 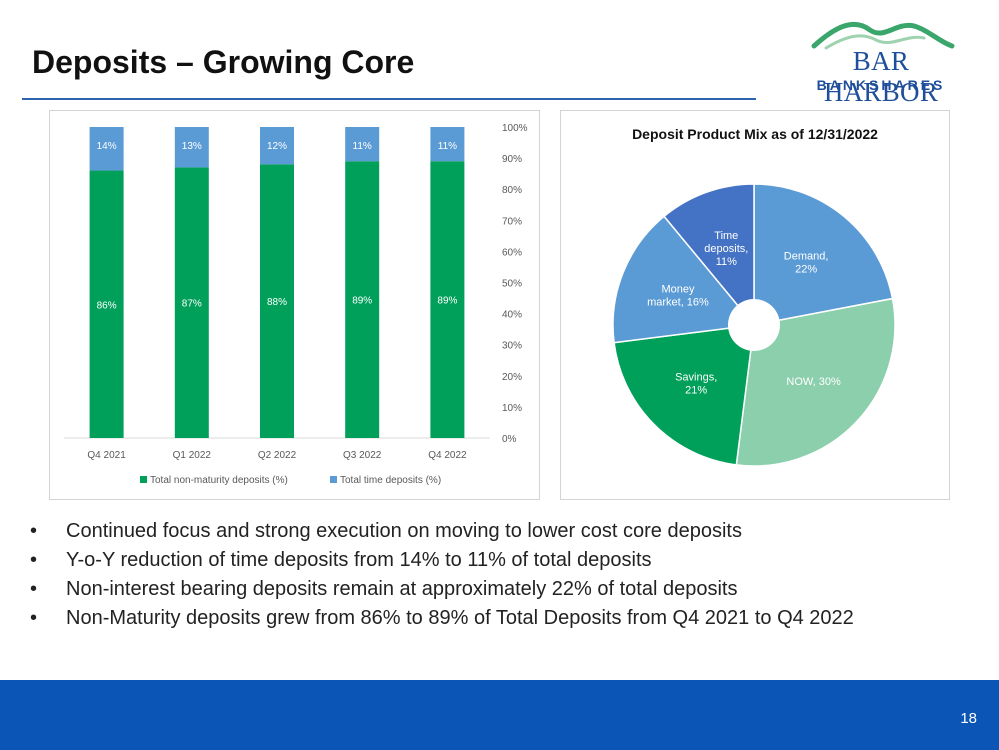 I want to click on bar-data-label: 86%, so click(x=107, y=305).